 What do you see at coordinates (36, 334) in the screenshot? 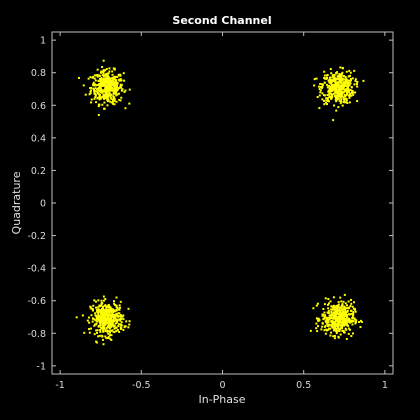
I see `y-tick-label: -0.8` at bounding box center [36, 334].